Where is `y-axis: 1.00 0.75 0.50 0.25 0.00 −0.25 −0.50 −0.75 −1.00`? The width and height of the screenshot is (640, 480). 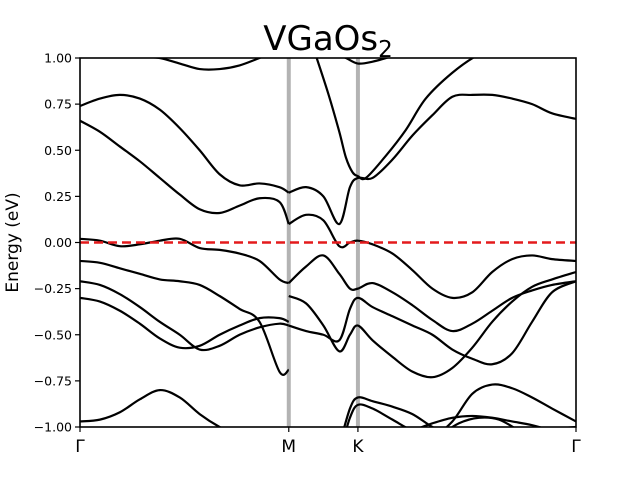 y-axis: 1.00 0.75 0.50 0.25 0.00 −0.25 −0.50 −0.75 −1.00 is located at coordinates (57, 243).